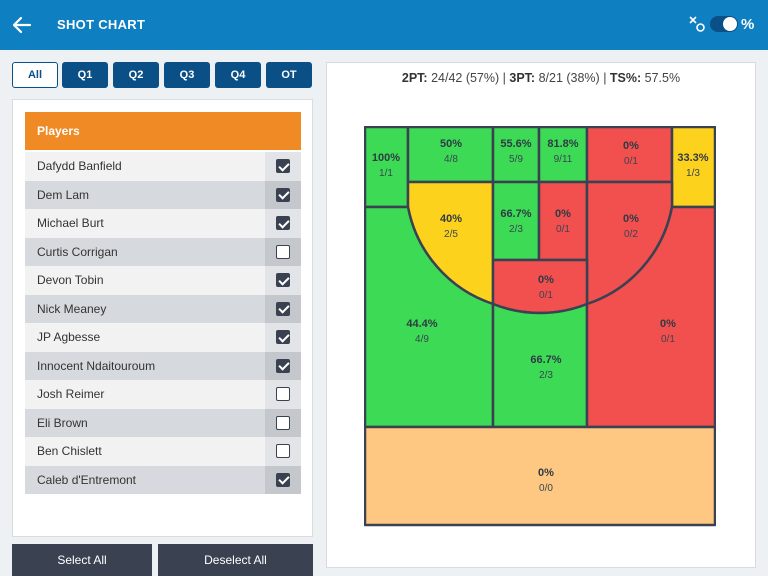  What do you see at coordinates (235, 560) in the screenshot?
I see `deselect-all-button: Deselect All` at bounding box center [235, 560].